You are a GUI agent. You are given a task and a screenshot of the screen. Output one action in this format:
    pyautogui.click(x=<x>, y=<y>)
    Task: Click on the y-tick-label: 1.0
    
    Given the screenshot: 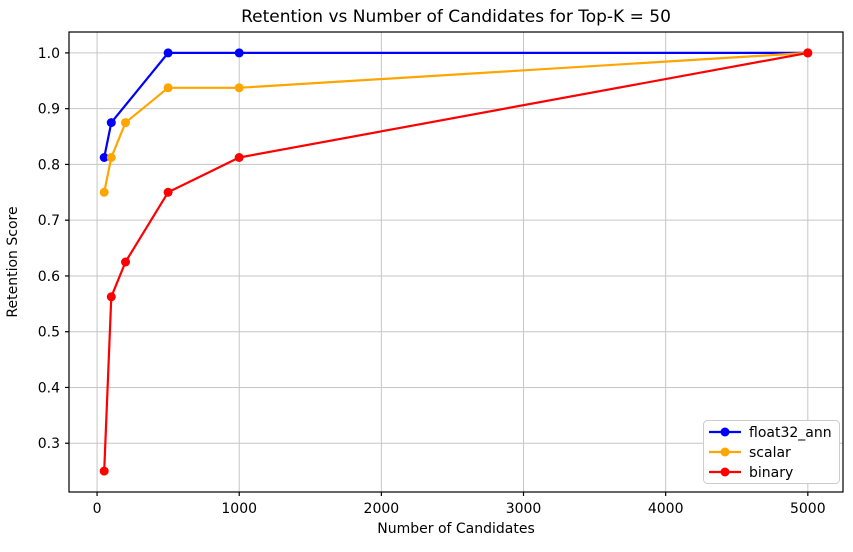 What is the action you would take?
    pyautogui.click(x=49, y=54)
    